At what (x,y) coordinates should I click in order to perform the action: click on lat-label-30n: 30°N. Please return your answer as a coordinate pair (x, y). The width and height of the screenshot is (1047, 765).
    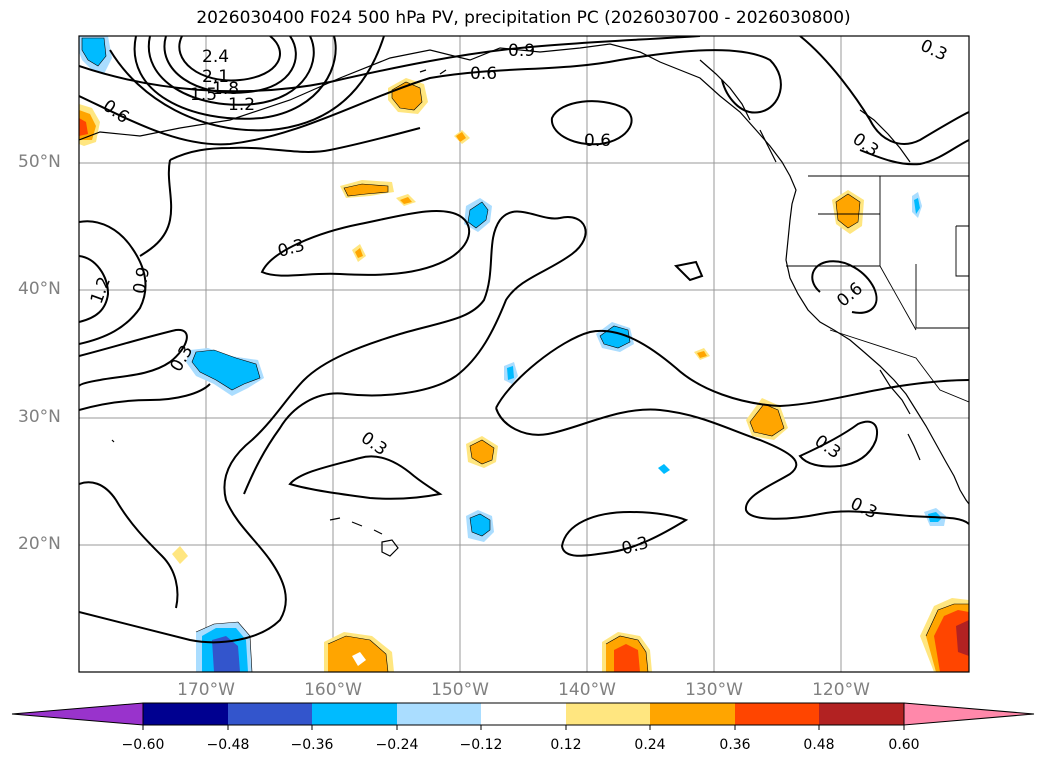
    Looking at the image, I should click on (39, 417).